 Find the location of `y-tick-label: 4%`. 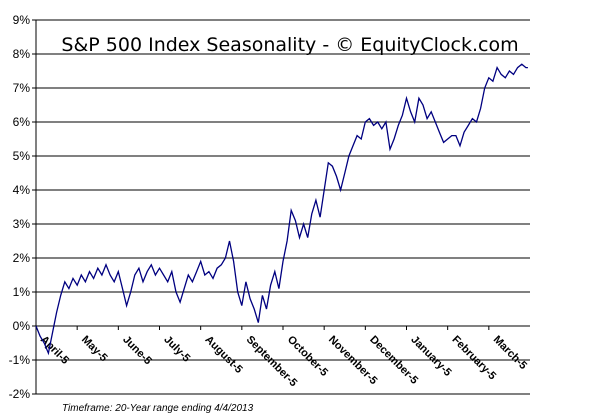

y-tick-label: 4% is located at coordinates (22, 190).